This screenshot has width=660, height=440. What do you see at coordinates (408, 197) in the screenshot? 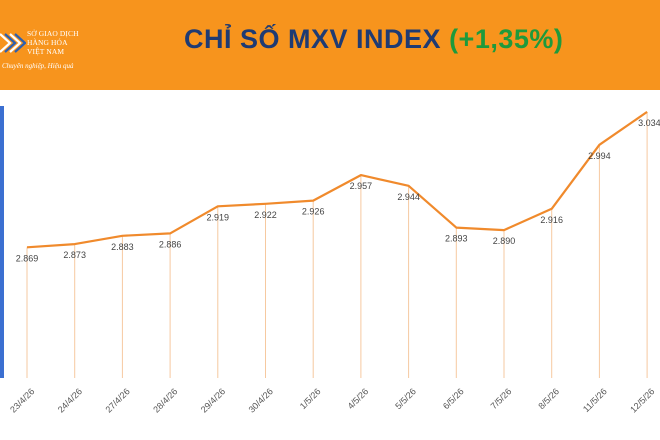
I see `data-label: 2.944` at bounding box center [408, 197].